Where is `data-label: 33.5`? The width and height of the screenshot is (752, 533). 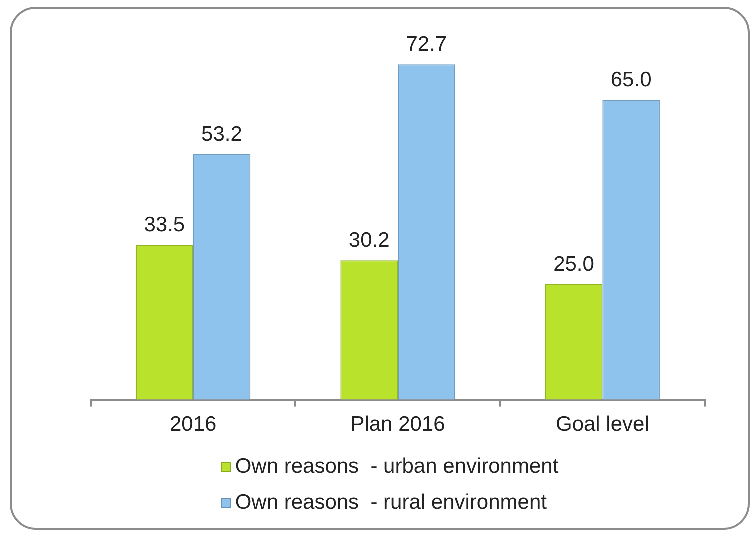 data-label: 33.5 is located at coordinates (165, 225).